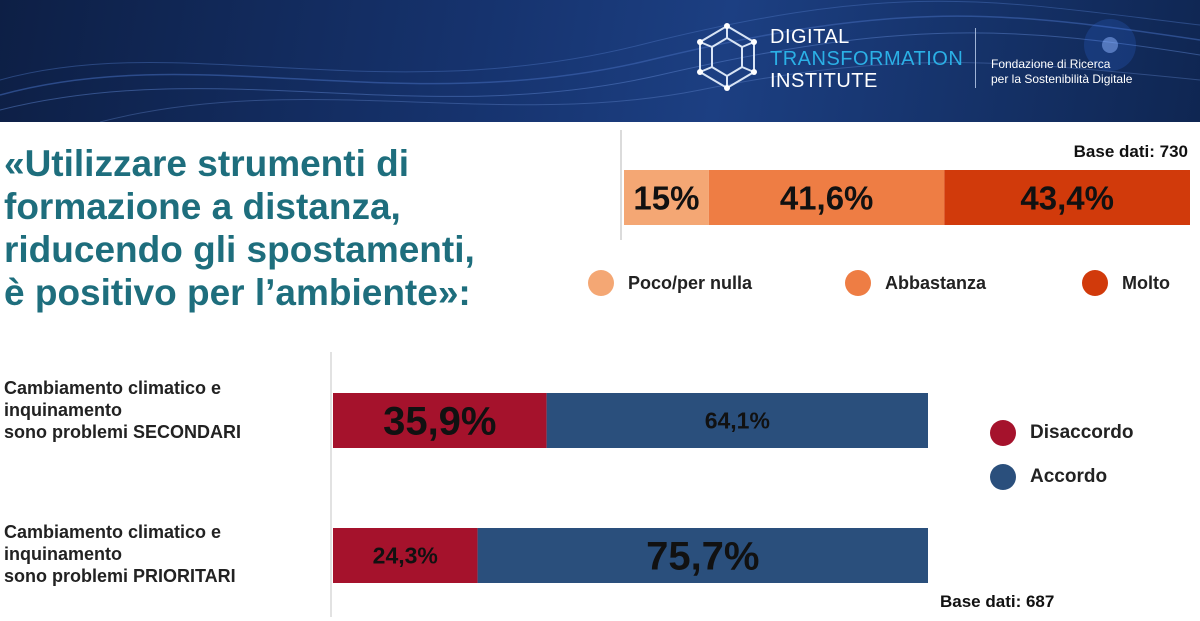  What do you see at coordinates (207, 163) in the screenshot?
I see `headline-line-1: «Utilizzare strumenti di` at bounding box center [207, 163].